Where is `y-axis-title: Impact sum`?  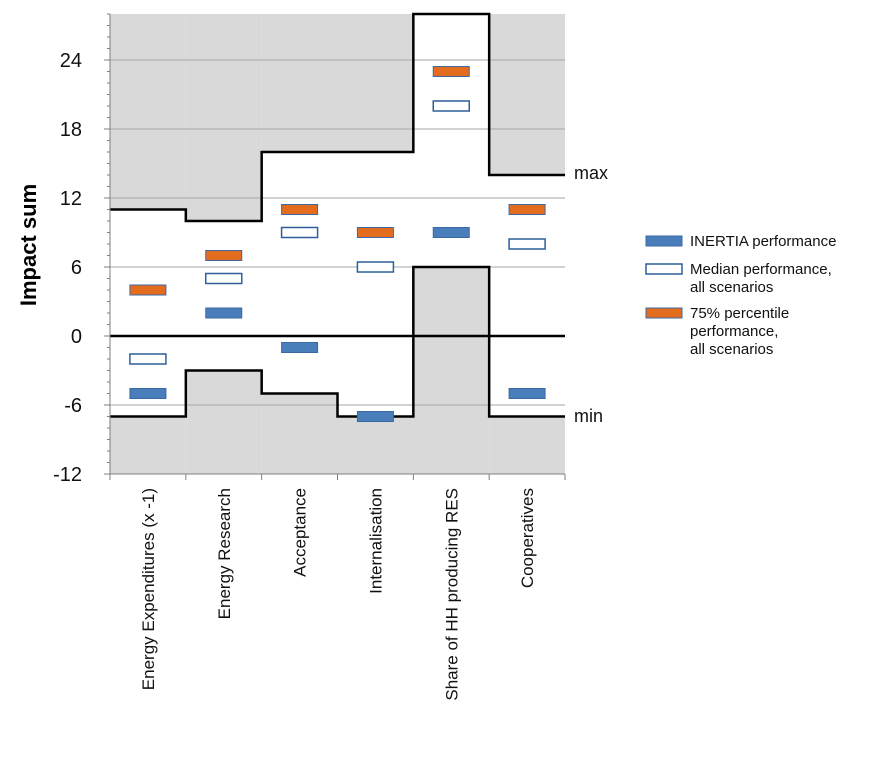
y-axis-title: Impact sum is located at coordinates (28, 245).